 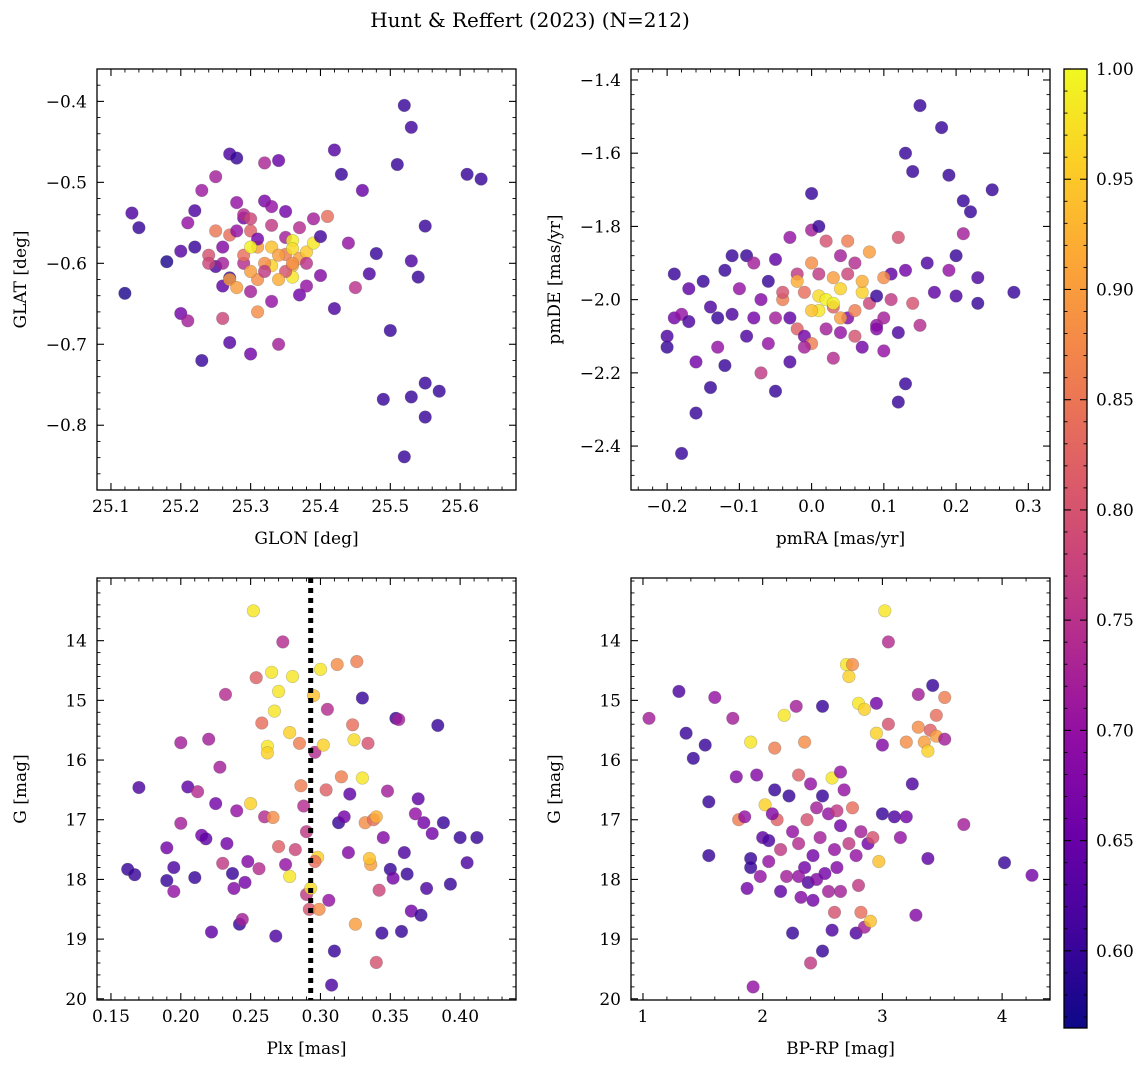 What do you see at coordinates (555, 788) in the screenshot?
I see `y-axis-label: G [mag]` at bounding box center [555, 788].